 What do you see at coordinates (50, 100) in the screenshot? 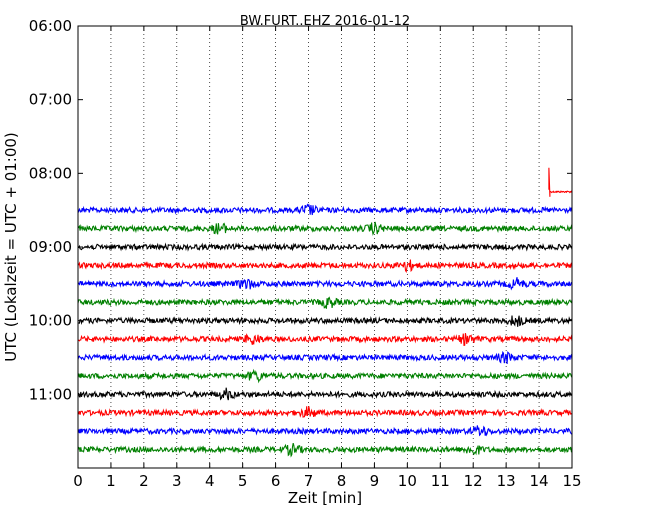
I see `y-tick-label: 07:00` at bounding box center [50, 100].